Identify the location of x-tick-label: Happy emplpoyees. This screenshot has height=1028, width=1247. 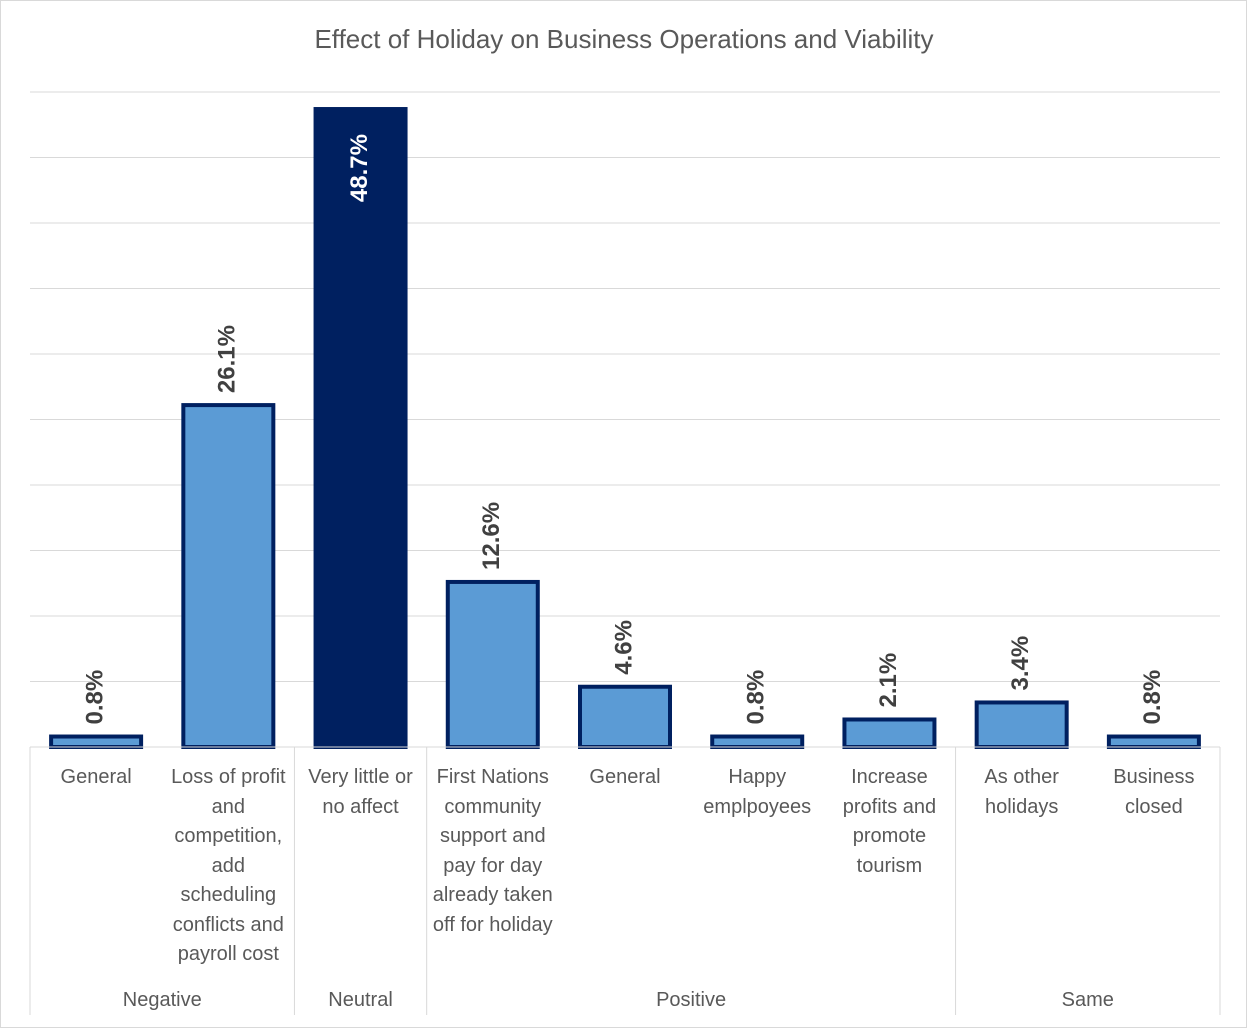
(757, 792).